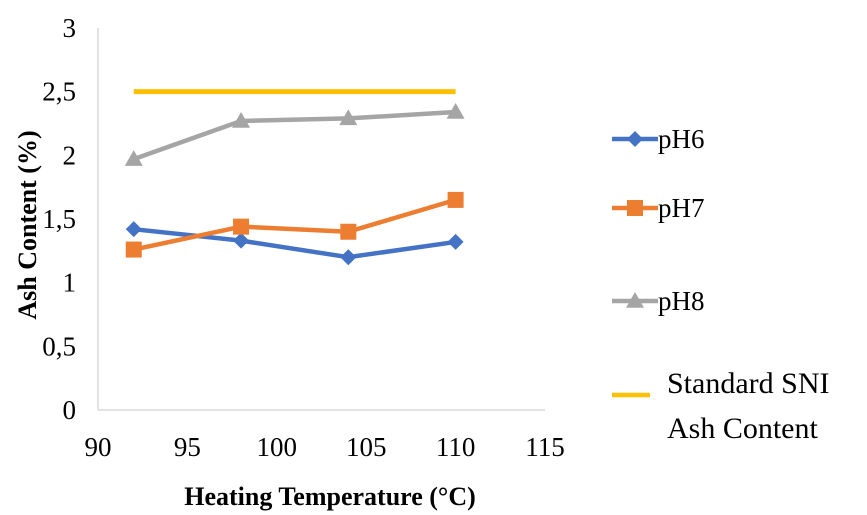  I want to click on series-line-ph8, so click(294, 135).